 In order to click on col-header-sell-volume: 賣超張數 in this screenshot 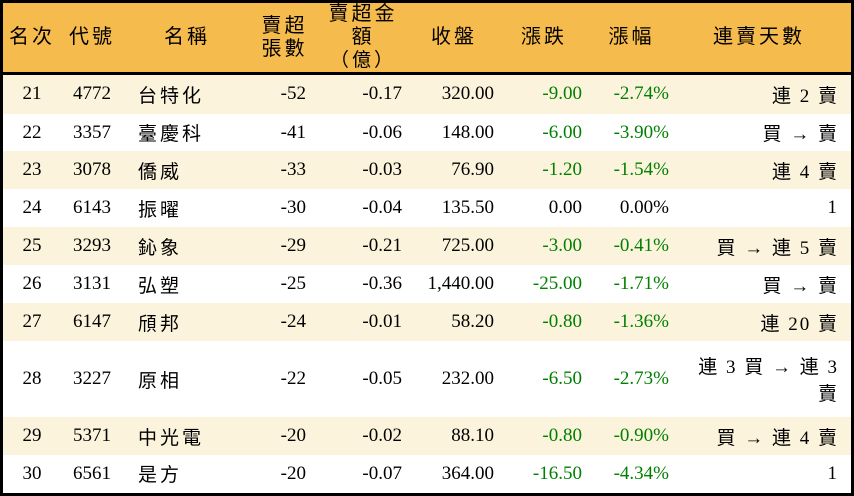, I will do `click(284, 39)`.